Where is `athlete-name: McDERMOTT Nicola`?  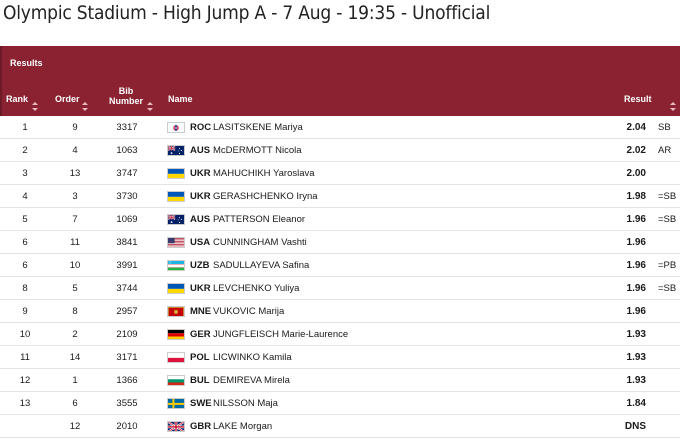 athlete-name: McDERMOTT Nicola is located at coordinates (257, 150).